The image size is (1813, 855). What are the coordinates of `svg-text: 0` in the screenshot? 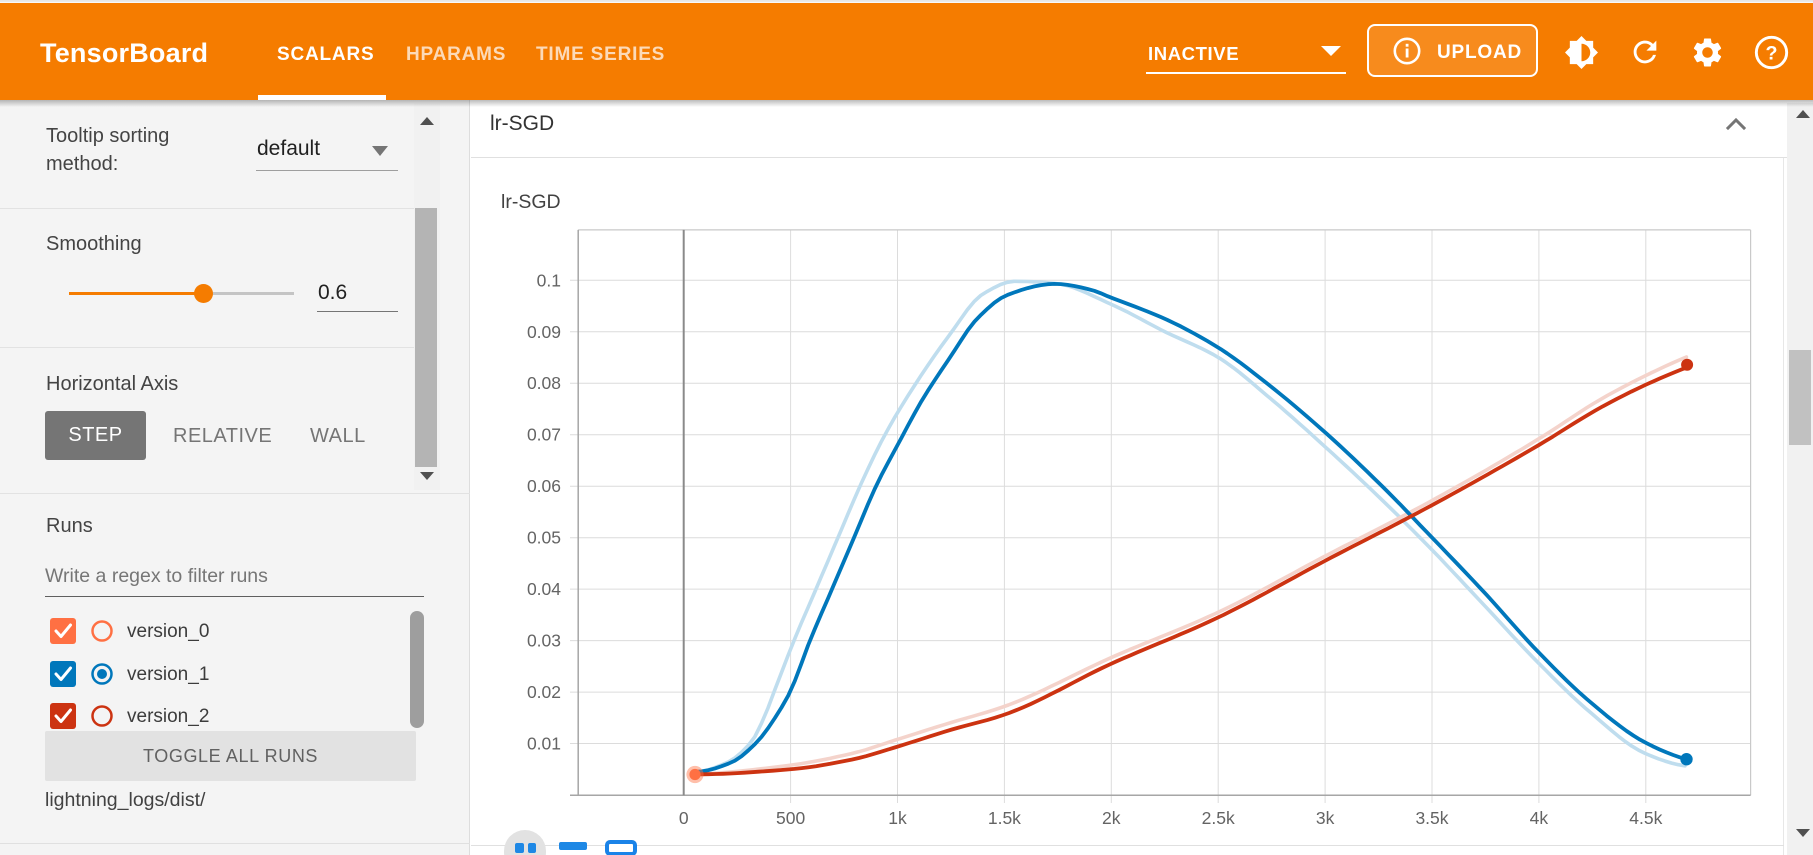 It's located at (684, 818).